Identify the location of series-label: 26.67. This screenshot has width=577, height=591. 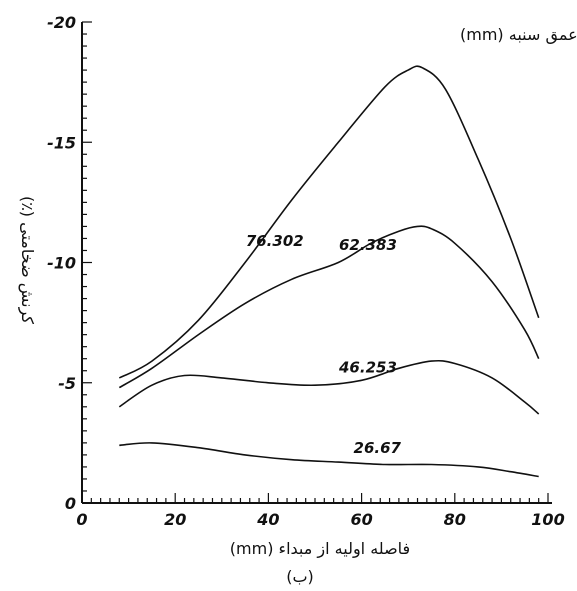
(378, 448).